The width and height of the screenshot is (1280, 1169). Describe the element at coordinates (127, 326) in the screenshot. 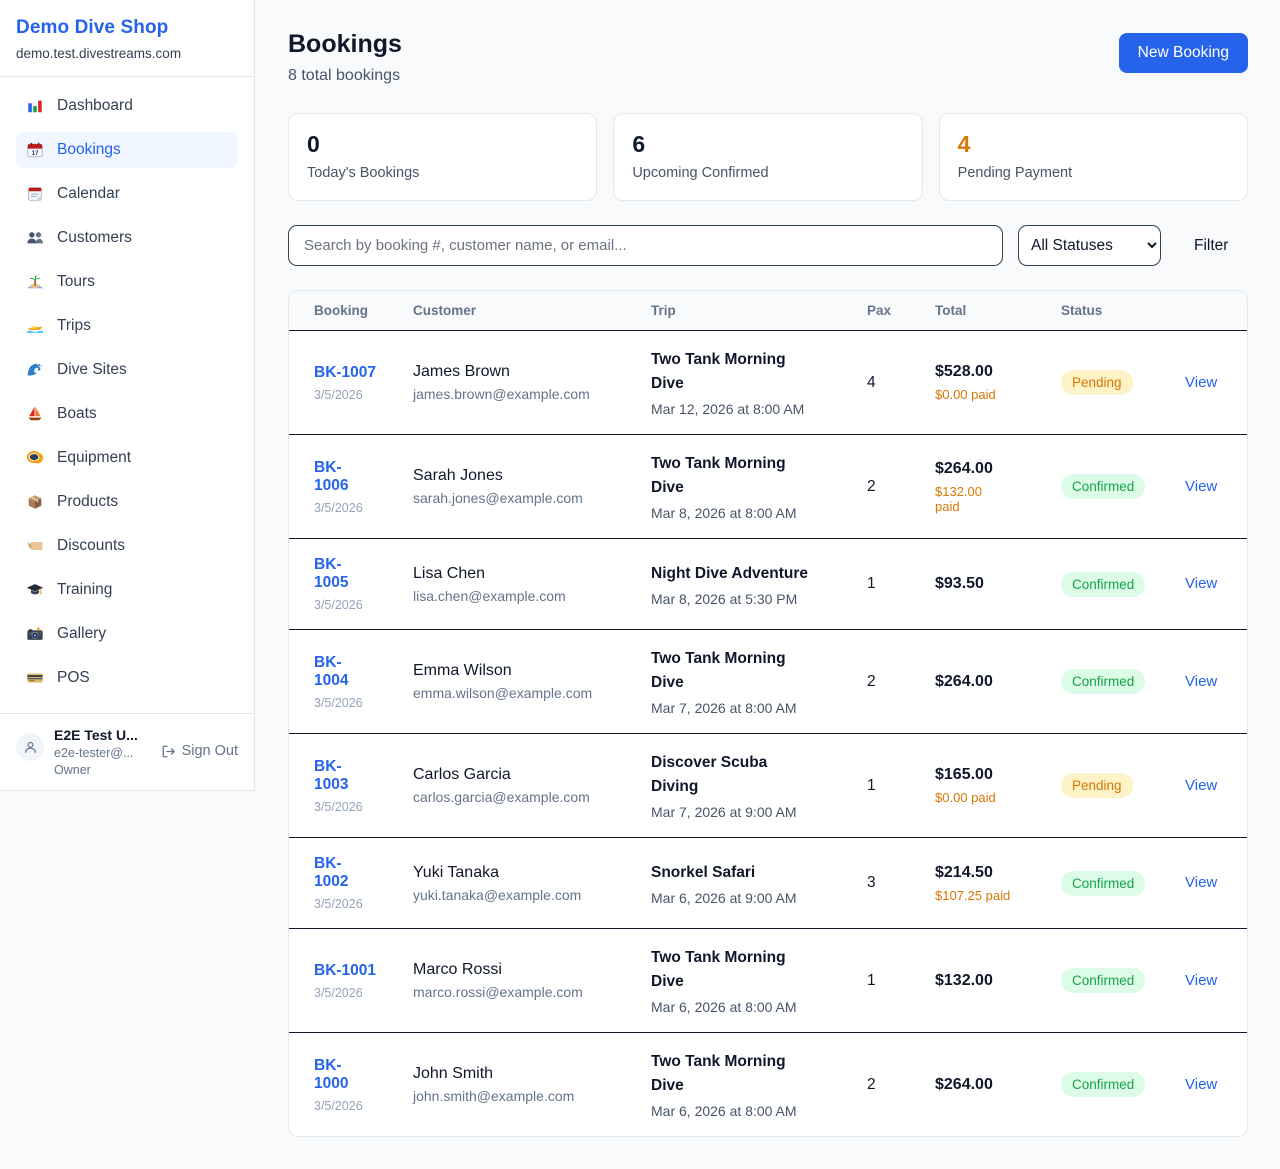

I see `sidebar-item-trips: Trips` at that location.